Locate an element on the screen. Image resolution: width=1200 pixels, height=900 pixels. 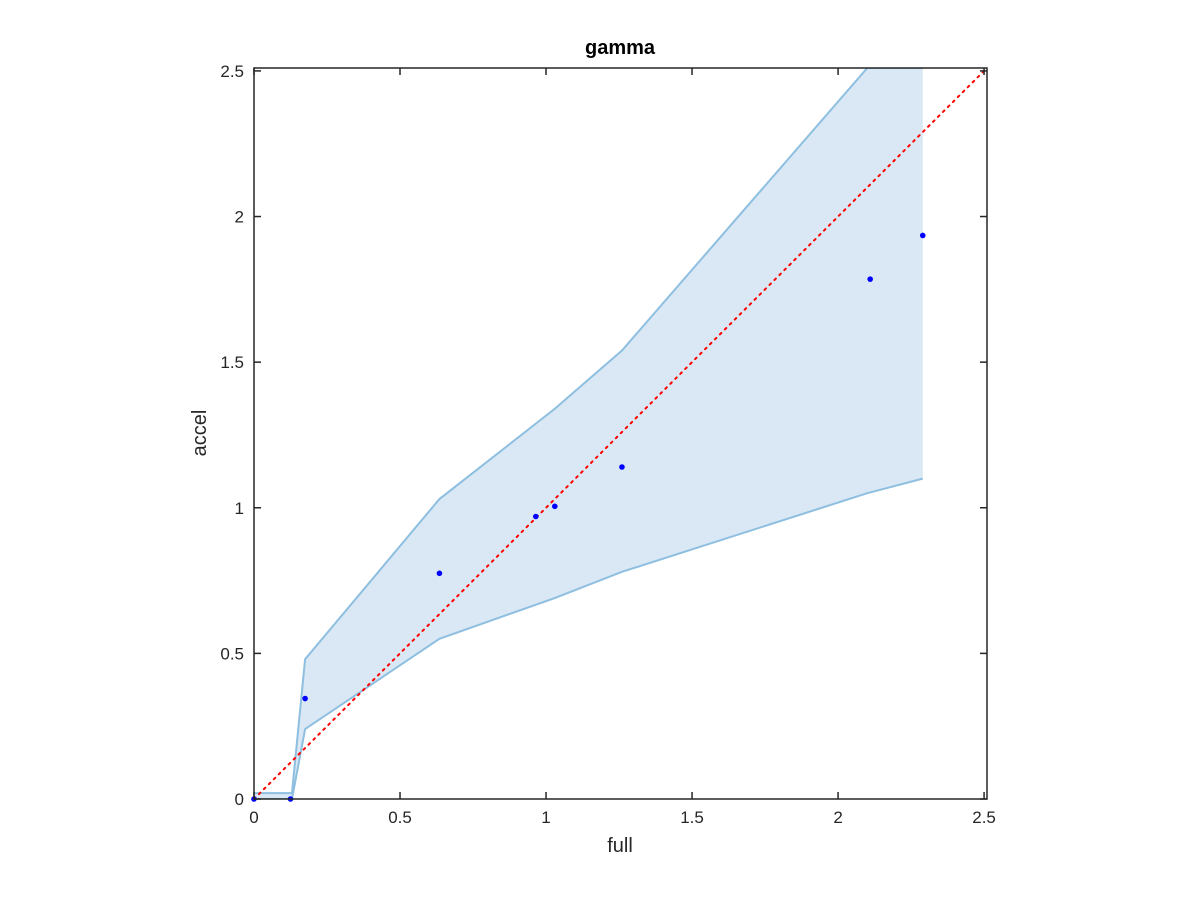
y-tick-label: 2.5 is located at coordinates (232, 71).